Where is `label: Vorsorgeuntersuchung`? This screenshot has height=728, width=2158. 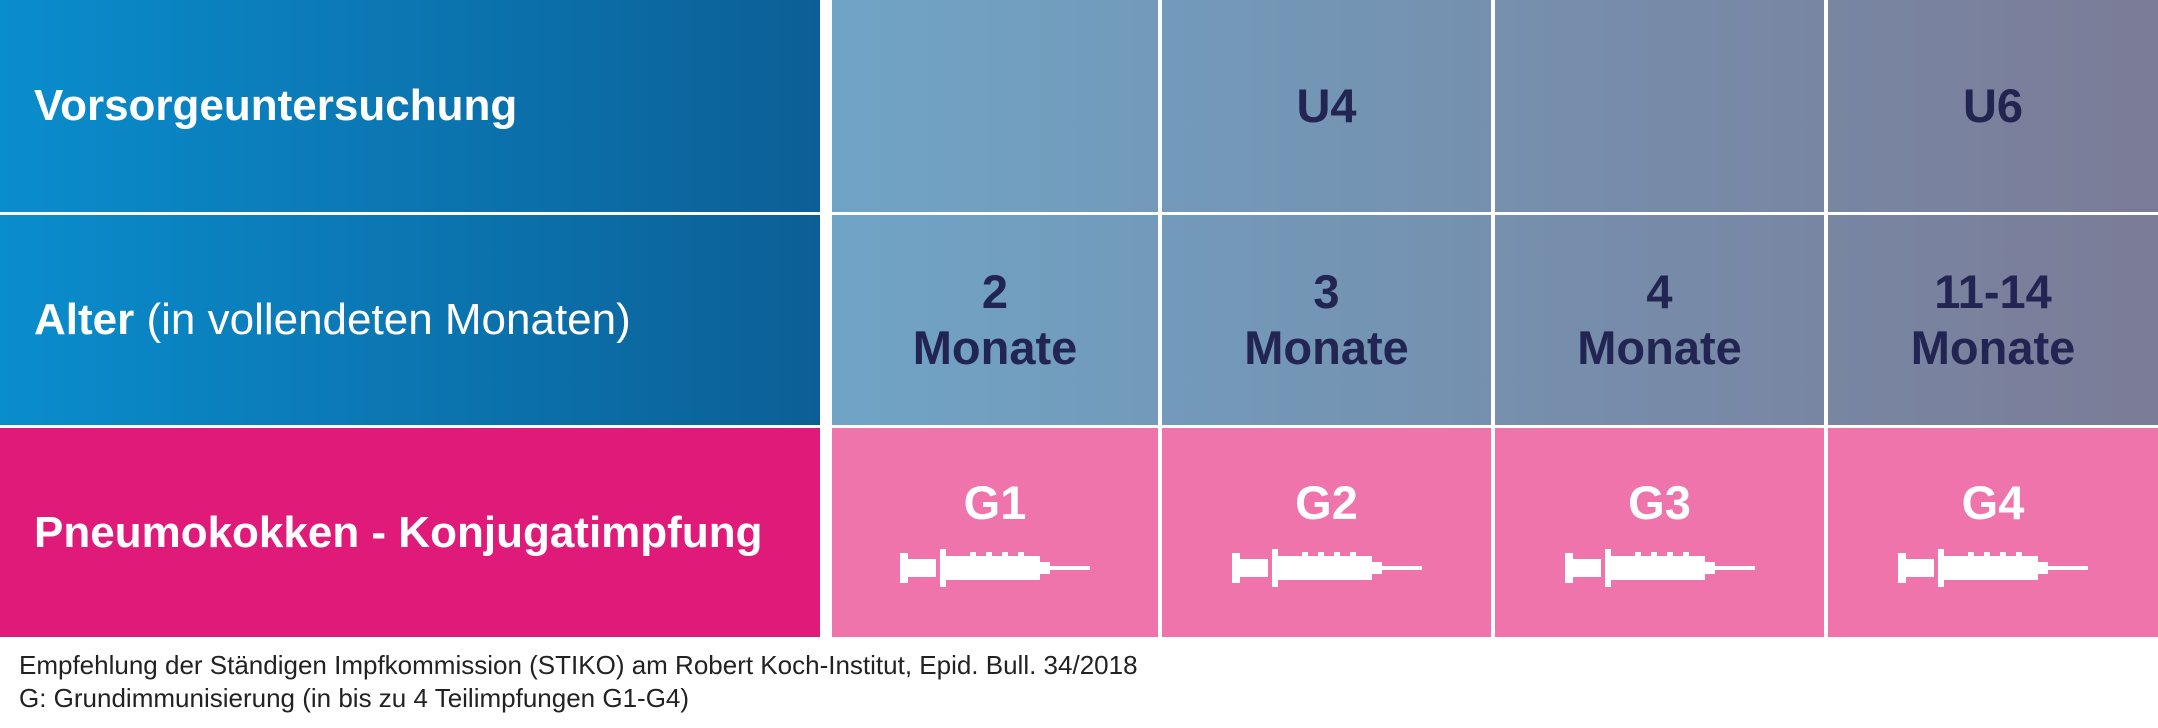 label: Vorsorgeuntersuchung is located at coordinates (276, 105).